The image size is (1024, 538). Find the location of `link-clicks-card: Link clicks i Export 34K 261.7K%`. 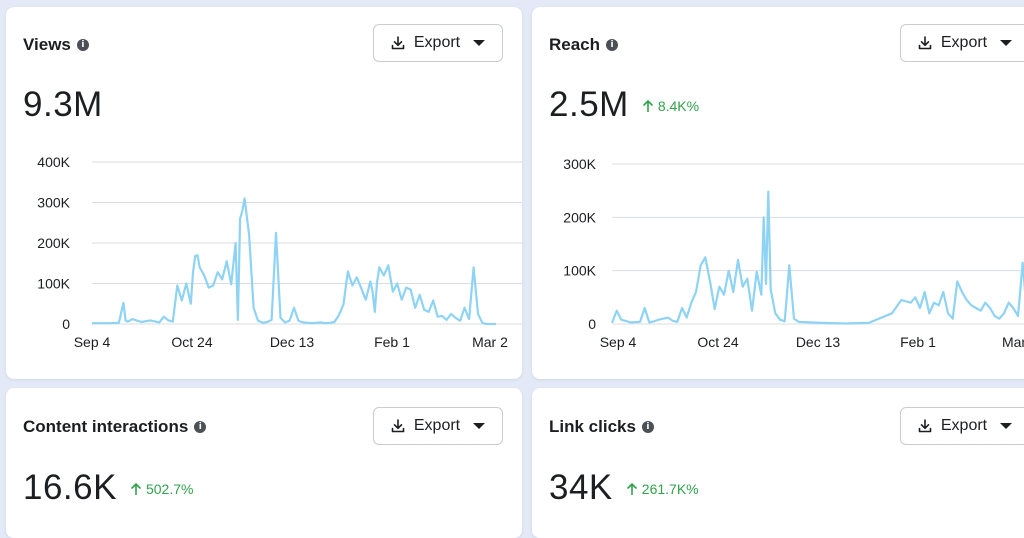

link-clicks-card: Link clicks i Export 34K 261.7K% is located at coordinates (778, 463).